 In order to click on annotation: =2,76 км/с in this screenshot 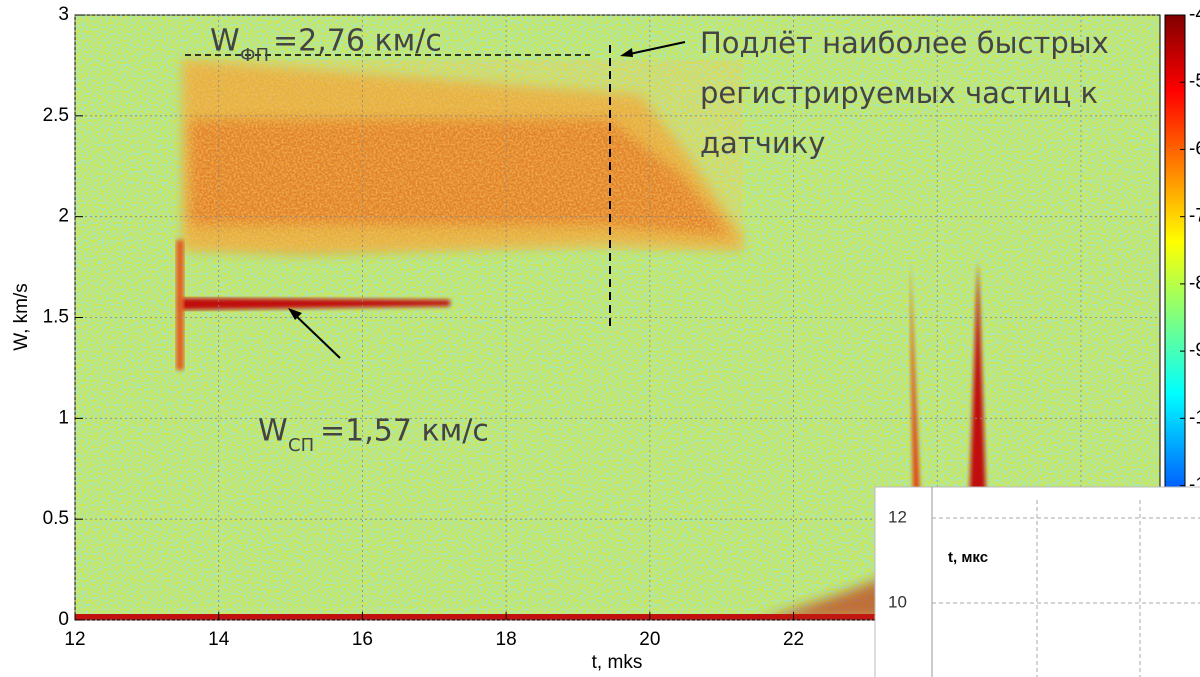, I will do `click(357, 41)`.